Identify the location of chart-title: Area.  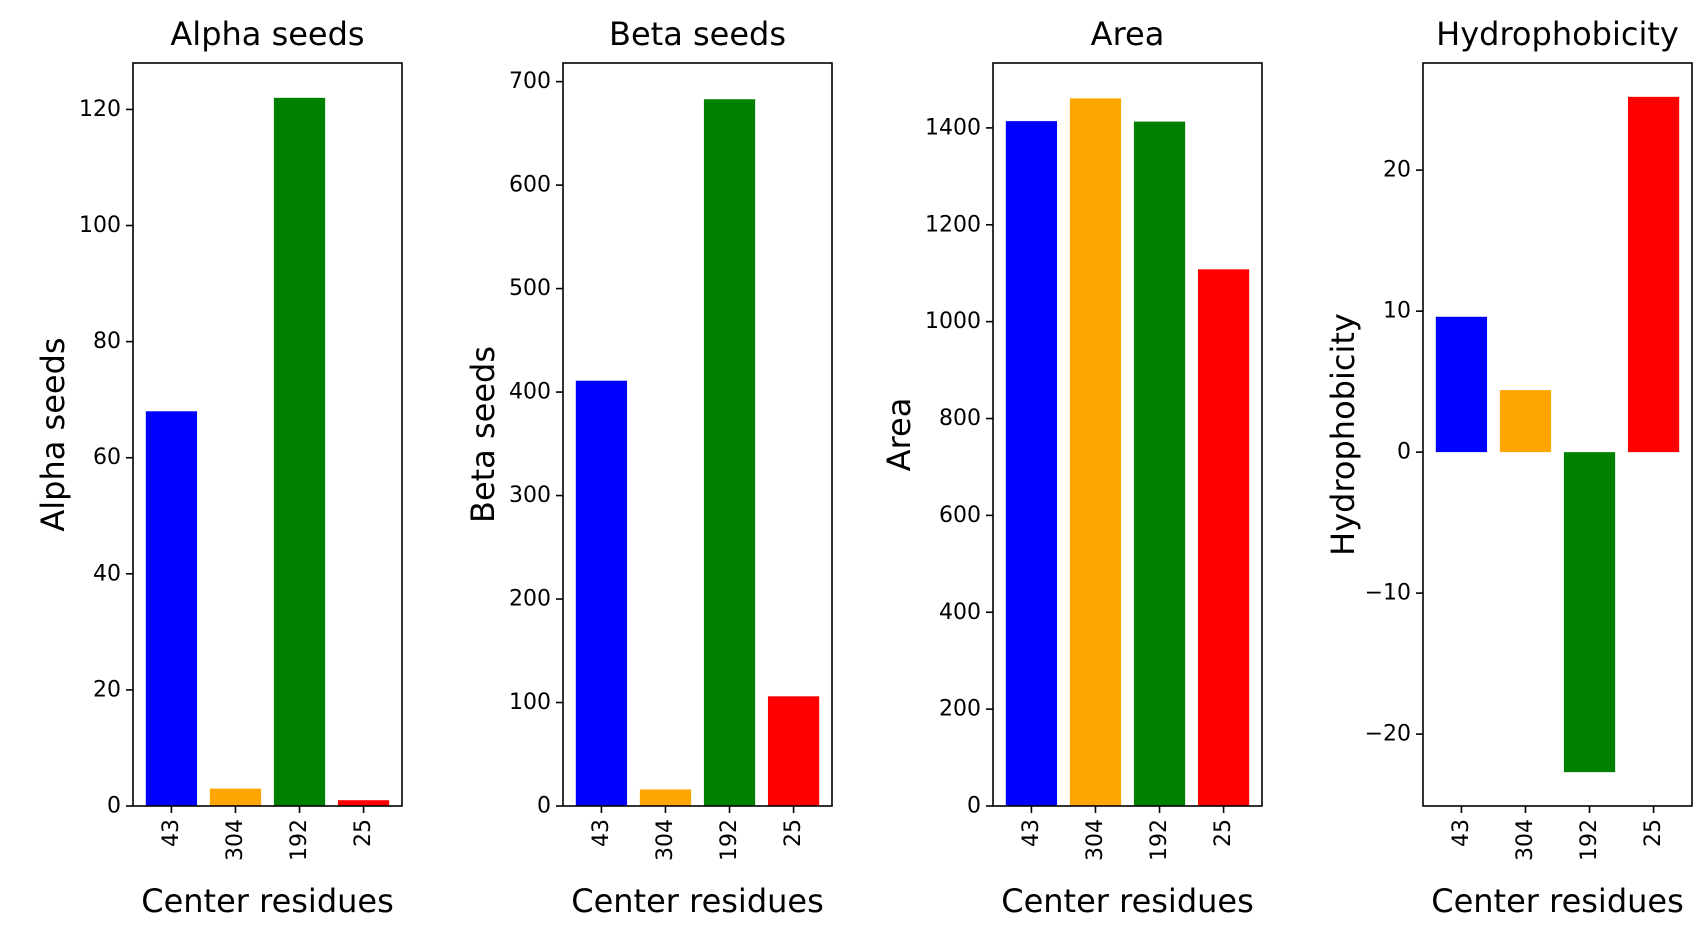
(1128, 34).